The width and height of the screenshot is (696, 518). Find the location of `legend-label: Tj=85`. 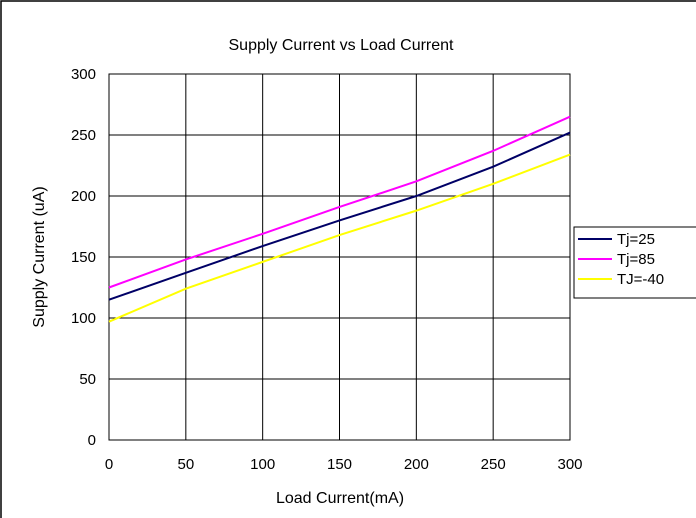

legend-label: Tj=85 is located at coordinates (636, 259).